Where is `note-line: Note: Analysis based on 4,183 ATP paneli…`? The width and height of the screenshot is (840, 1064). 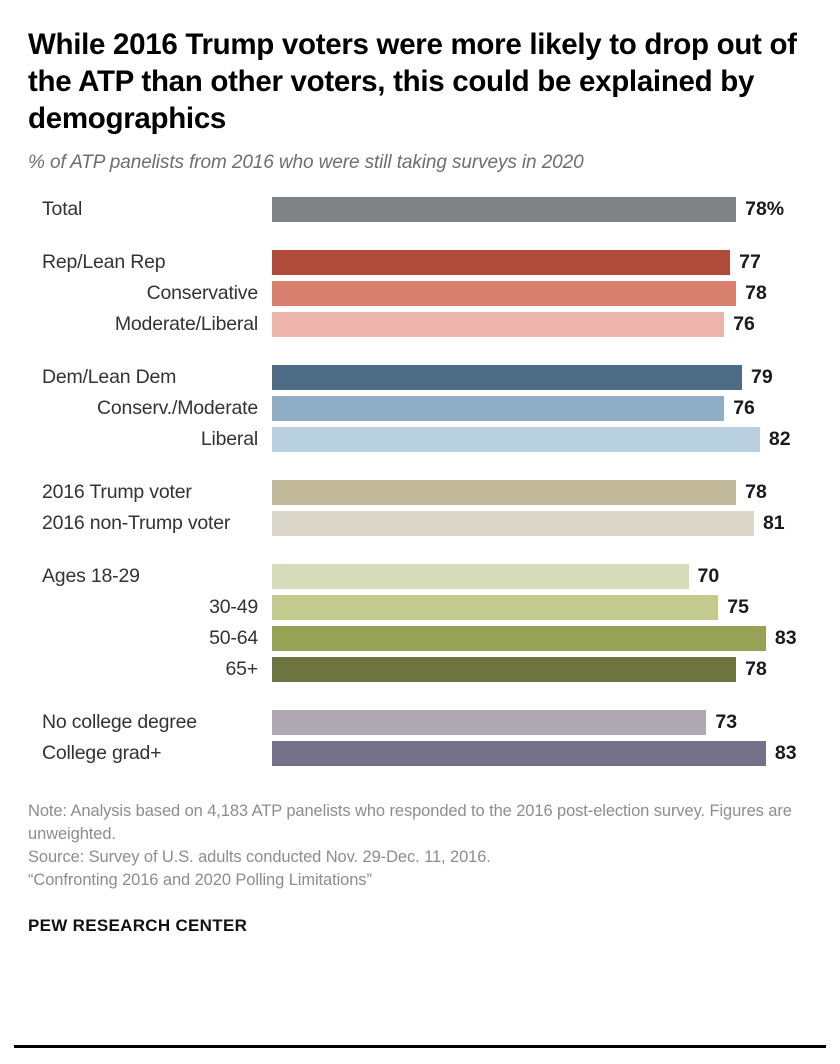
note-line: Note: Analysis based on 4,183 ATP paneli… is located at coordinates (410, 822).